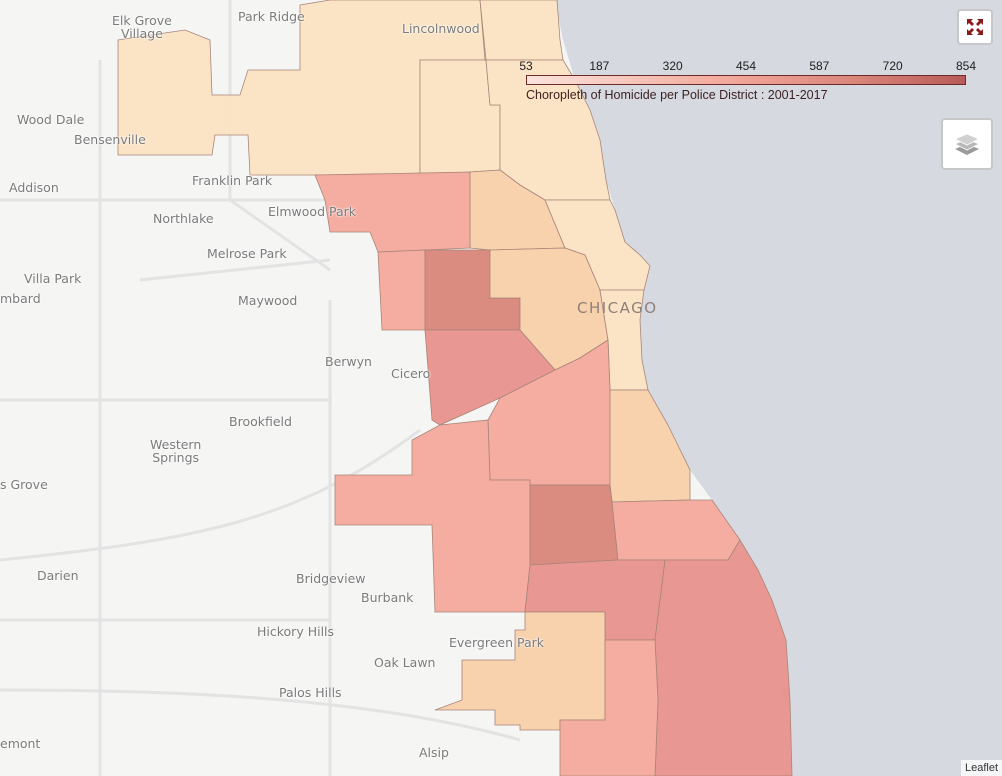 The width and height of the screenshot is (1002, 776). I want to click on layers-icon, so click(967, 144).